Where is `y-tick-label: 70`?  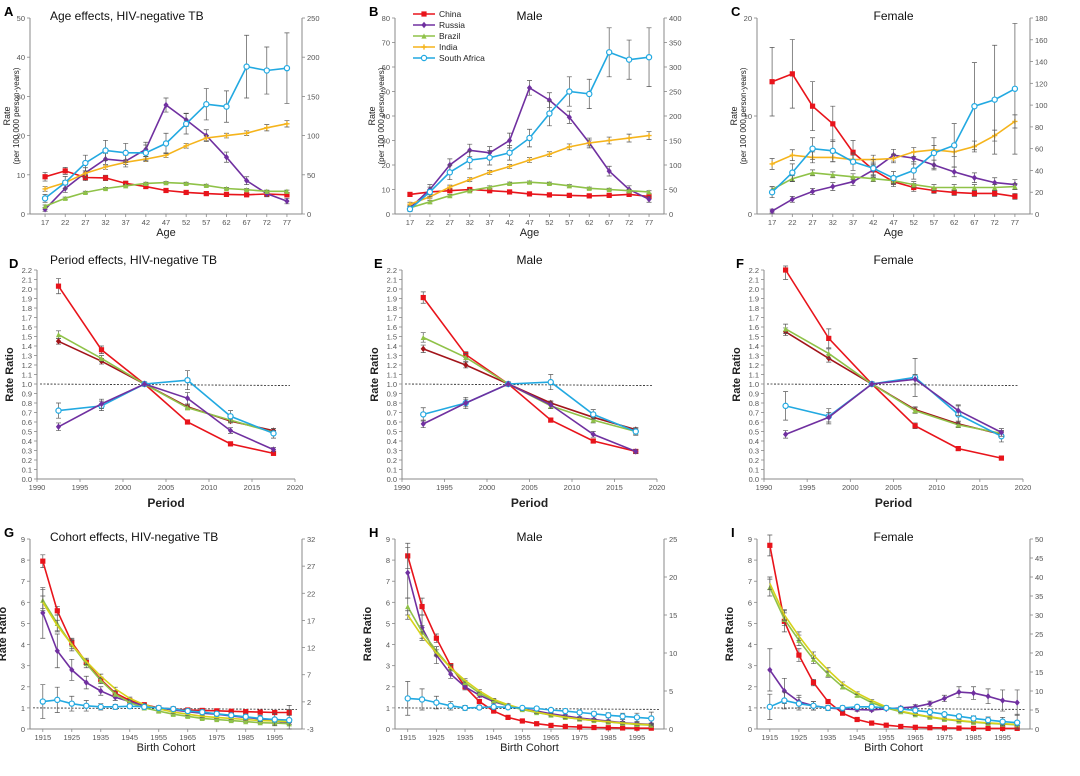
y-tick-label: 70 is located at coordinates (386, 43).